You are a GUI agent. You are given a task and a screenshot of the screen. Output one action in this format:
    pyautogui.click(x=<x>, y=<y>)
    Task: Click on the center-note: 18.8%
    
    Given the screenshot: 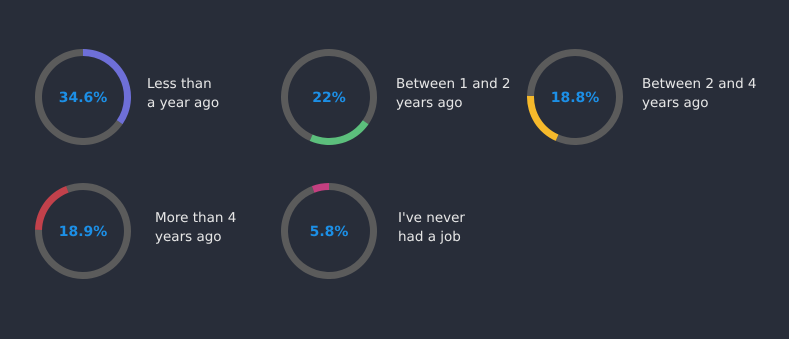 What is the action you would take?
    pyautogui.click(x=575, y=98)
    